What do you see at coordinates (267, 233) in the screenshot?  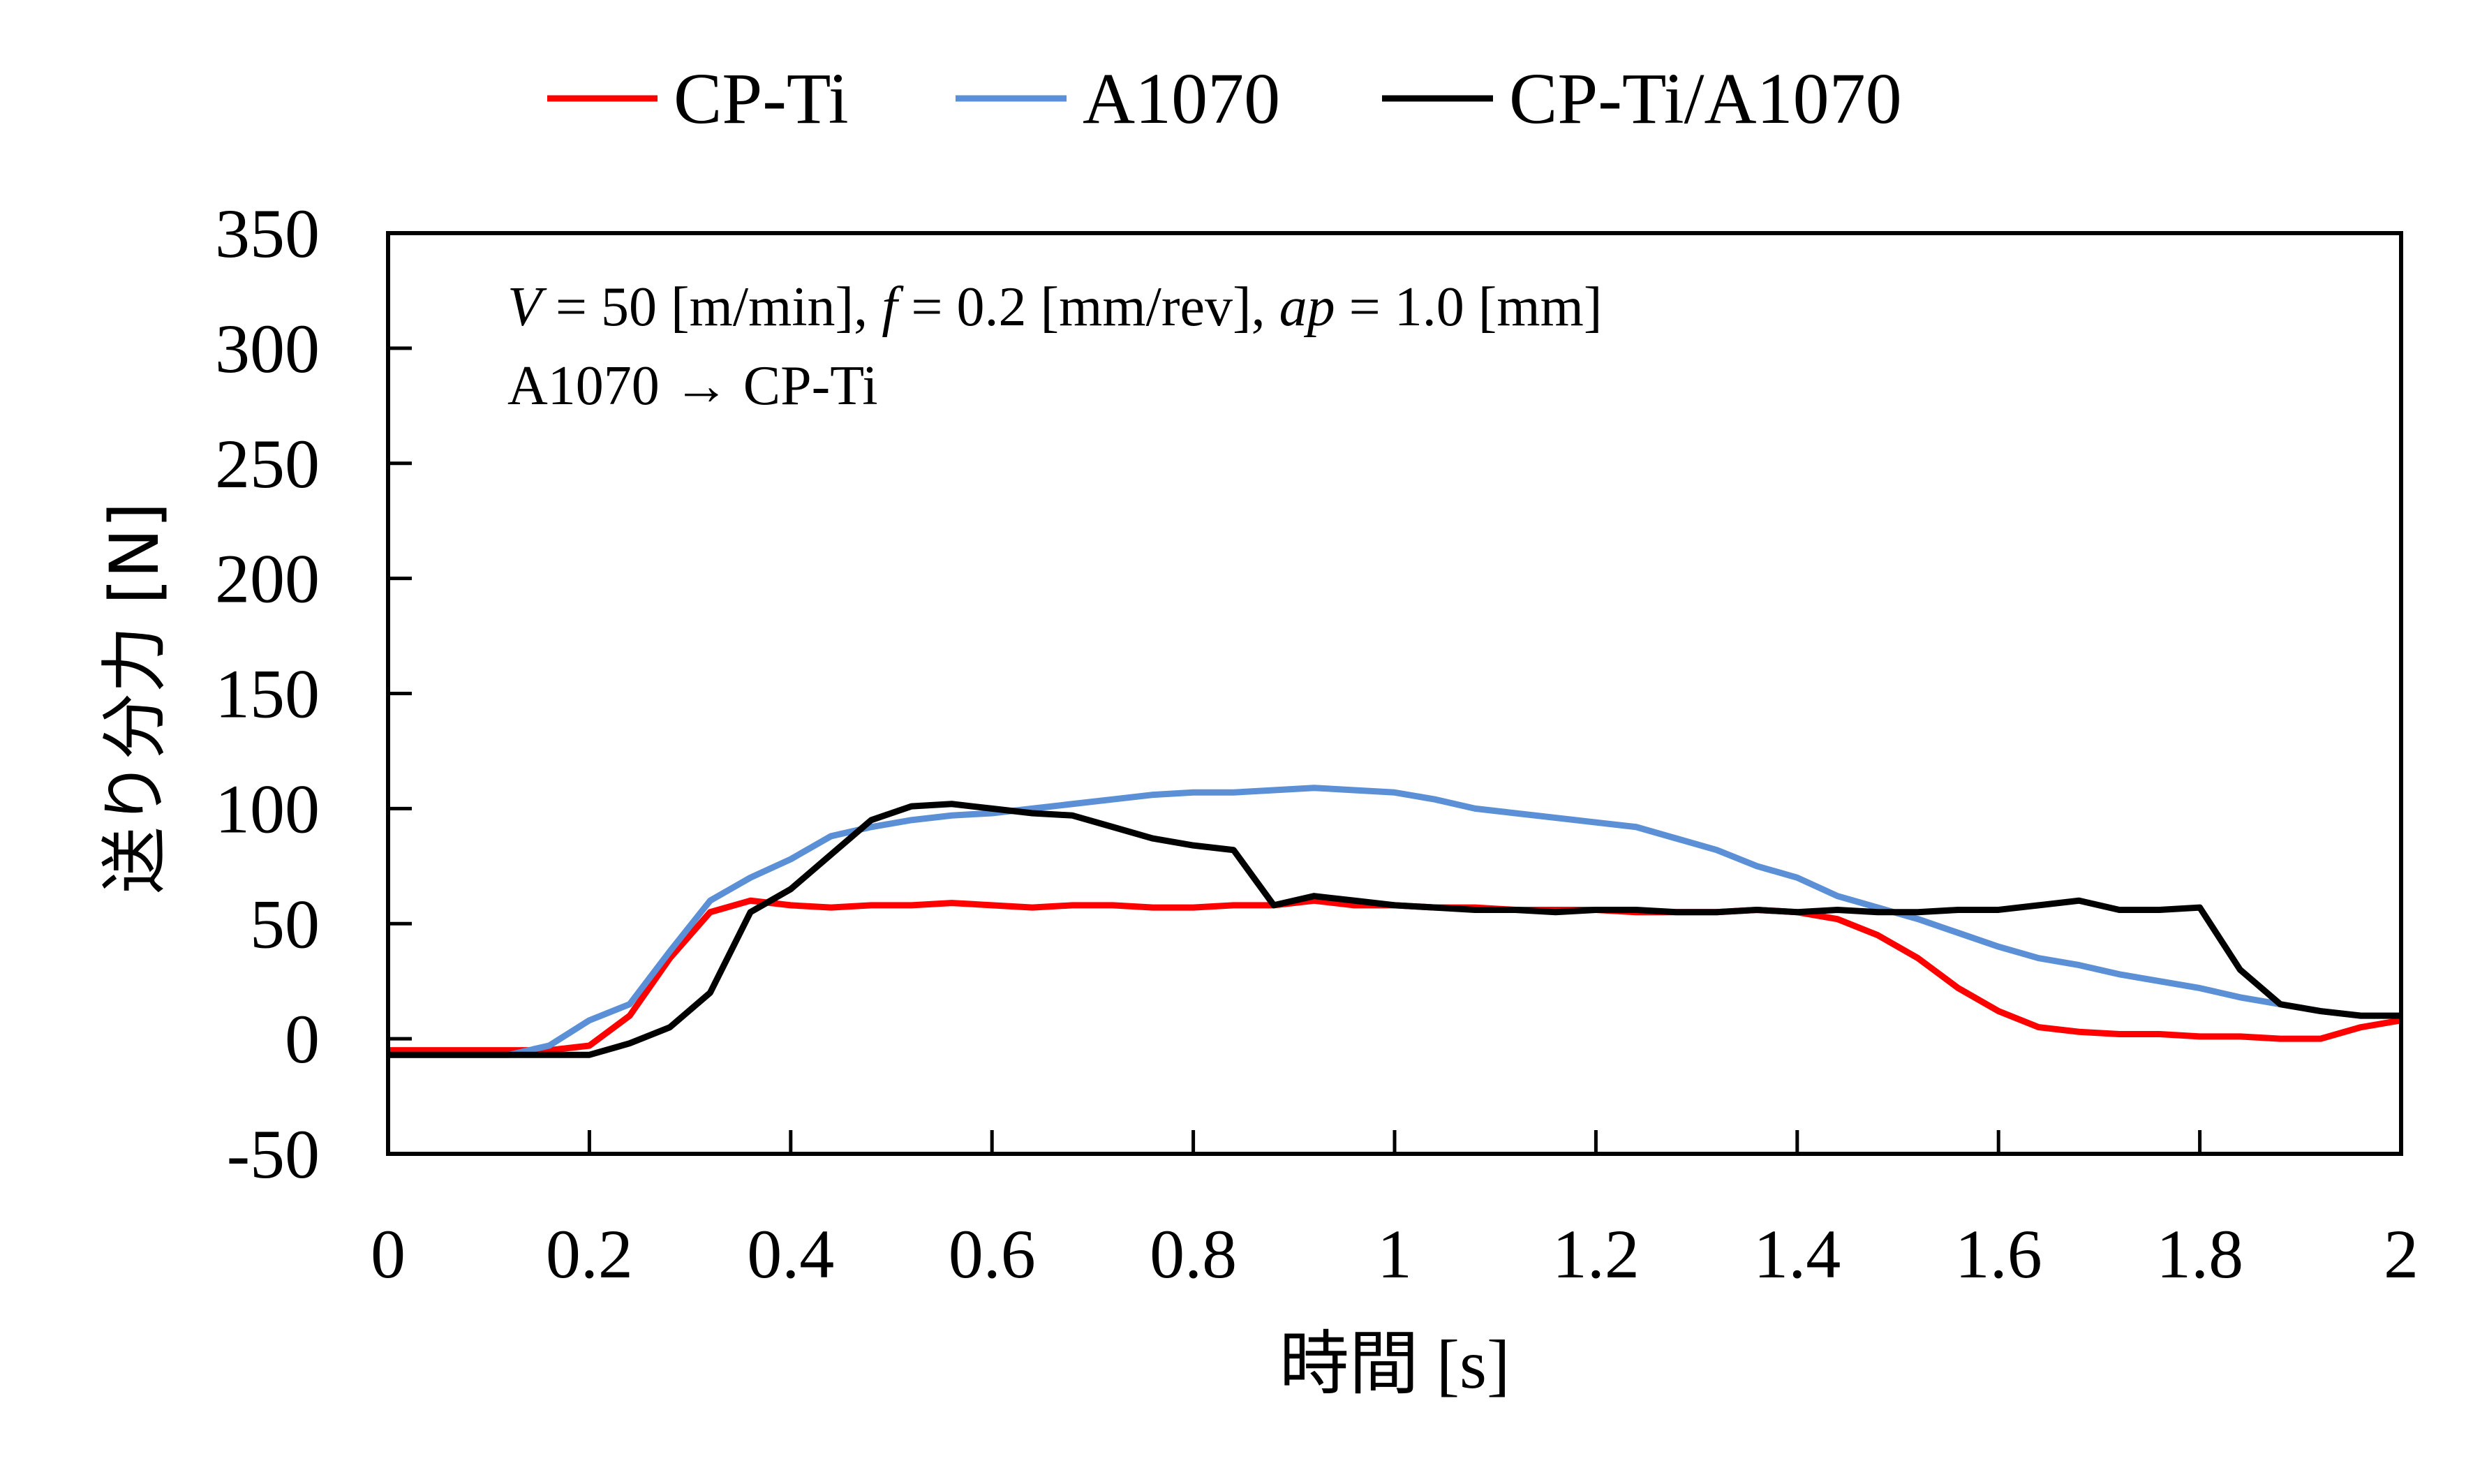 I see `y-tick-label: 350` at bounding box center [267, 233].